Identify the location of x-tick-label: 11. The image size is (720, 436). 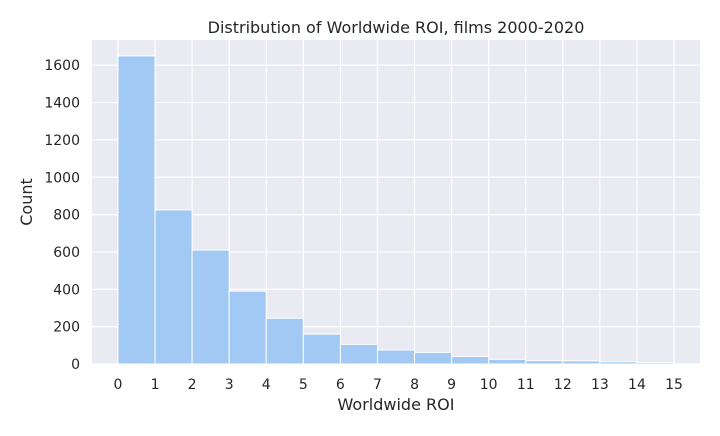
(526, 385).